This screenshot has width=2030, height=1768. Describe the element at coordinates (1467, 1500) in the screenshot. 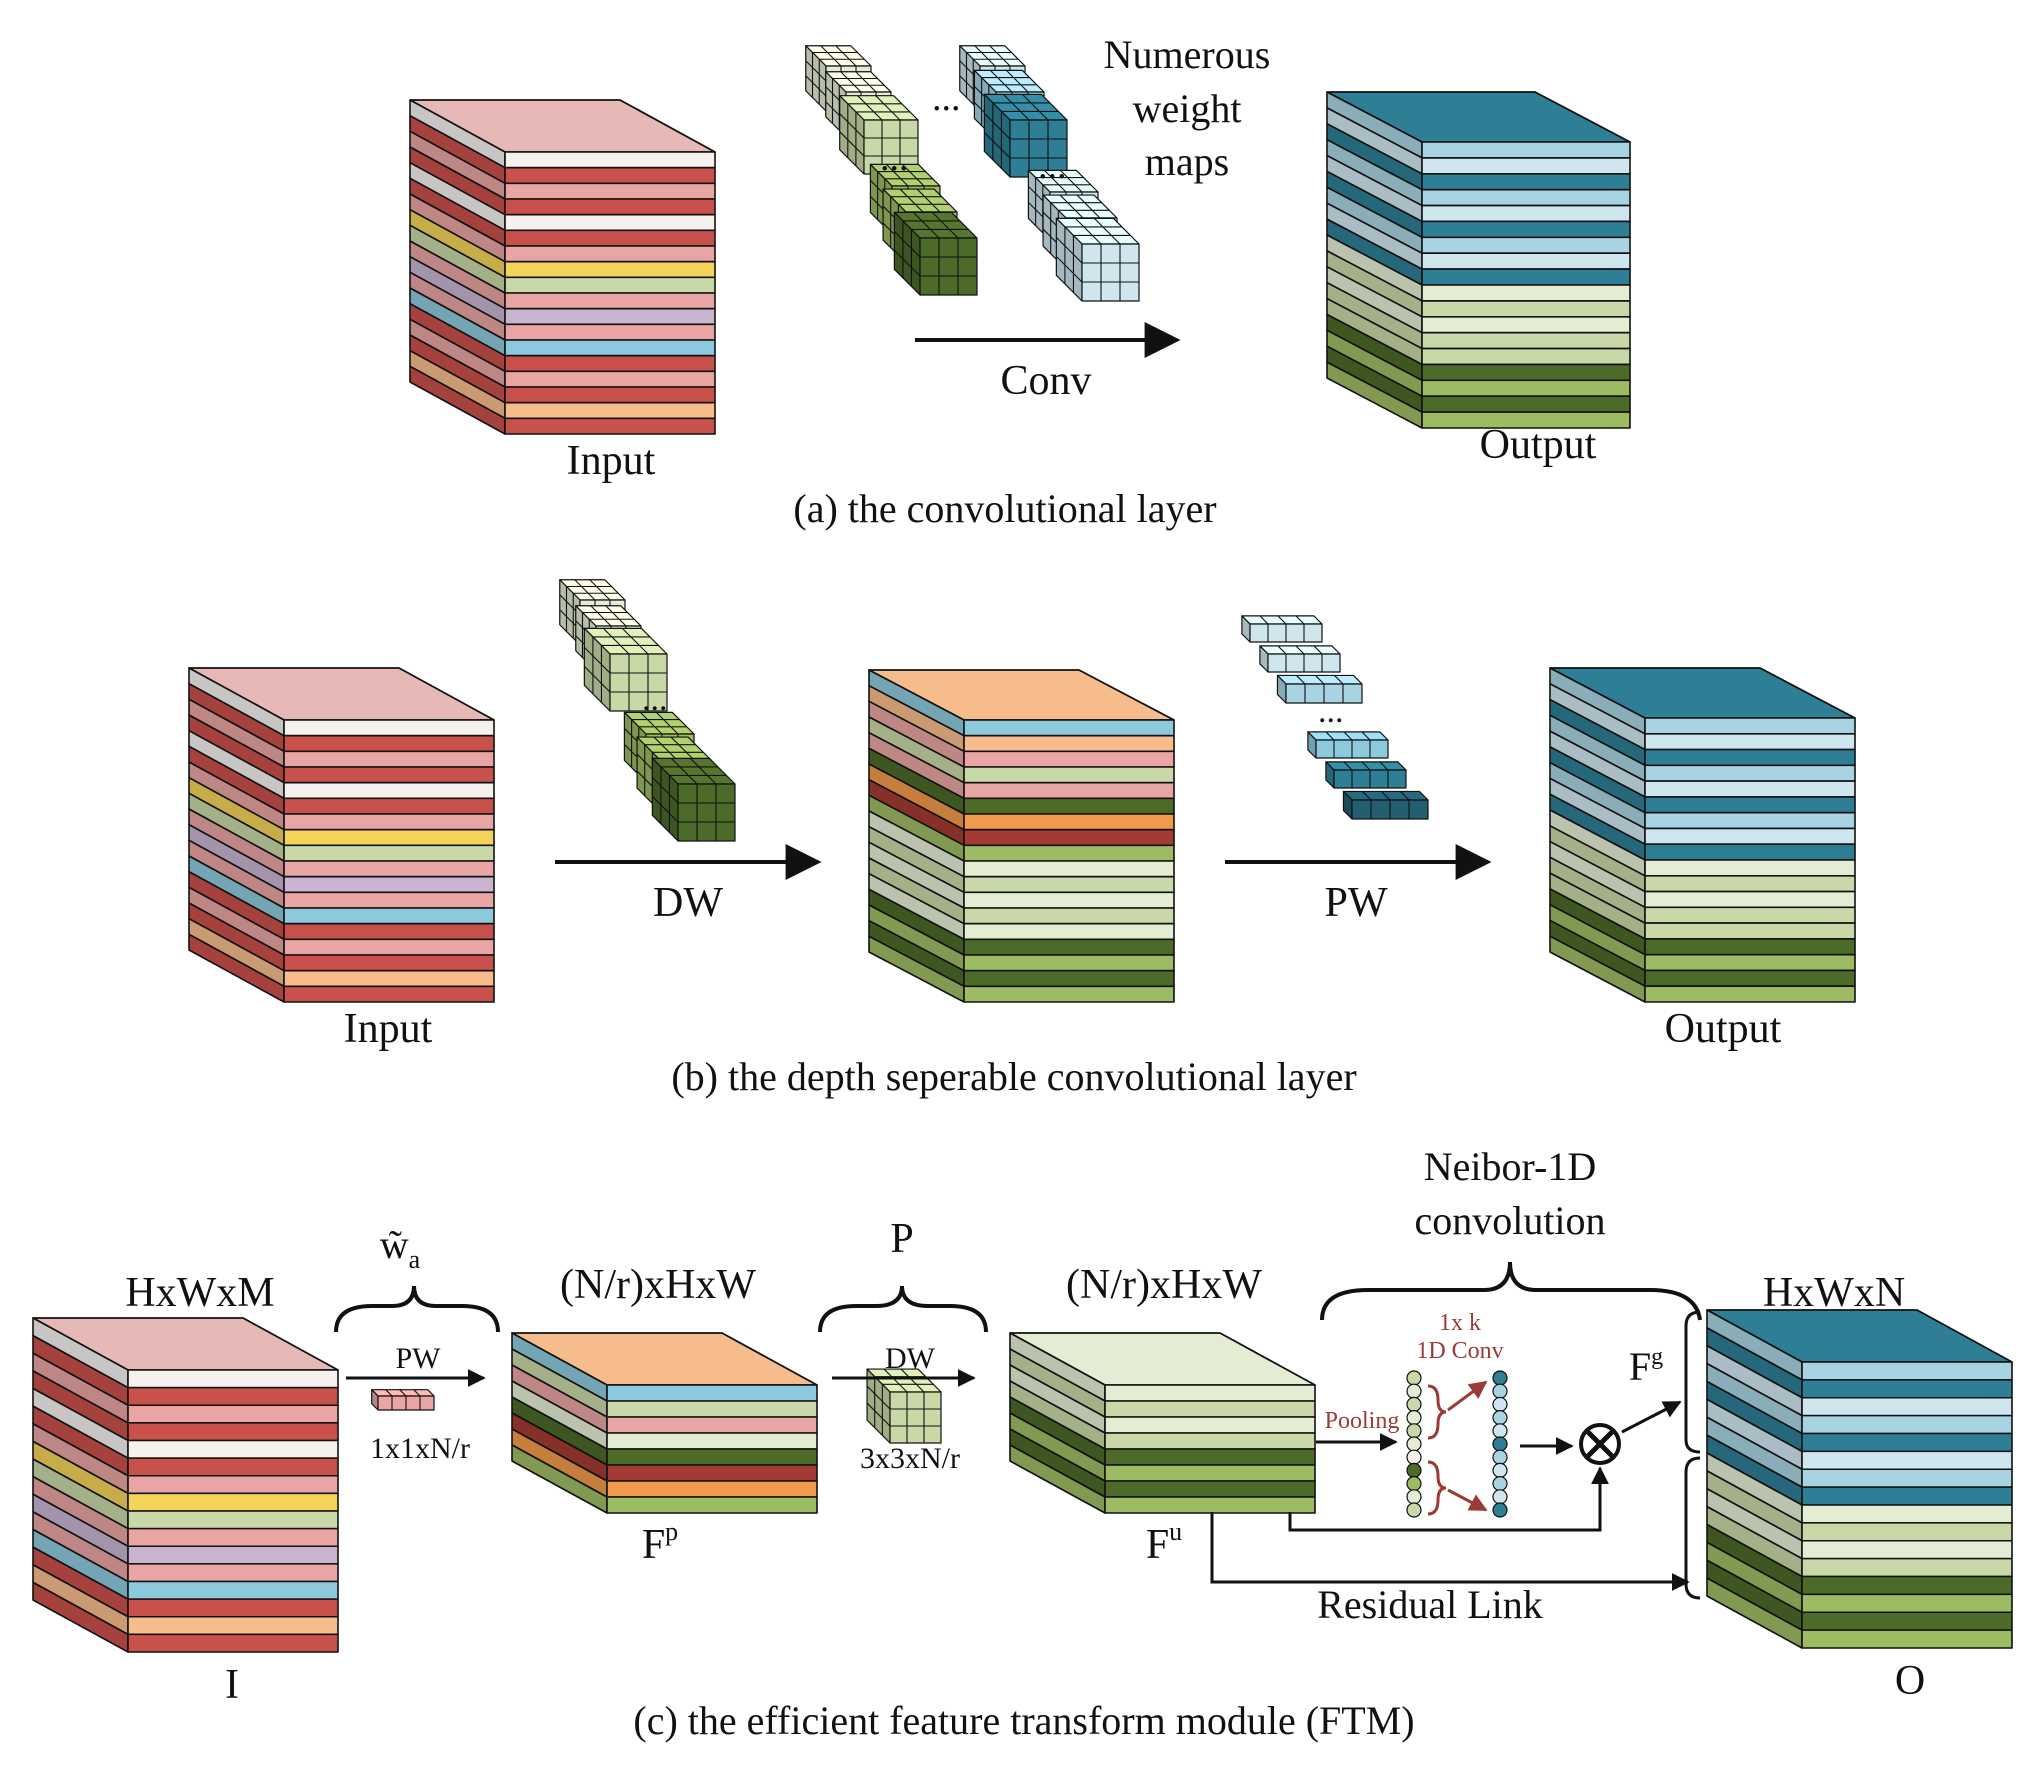

I see `conv1d-arrow` at that location.